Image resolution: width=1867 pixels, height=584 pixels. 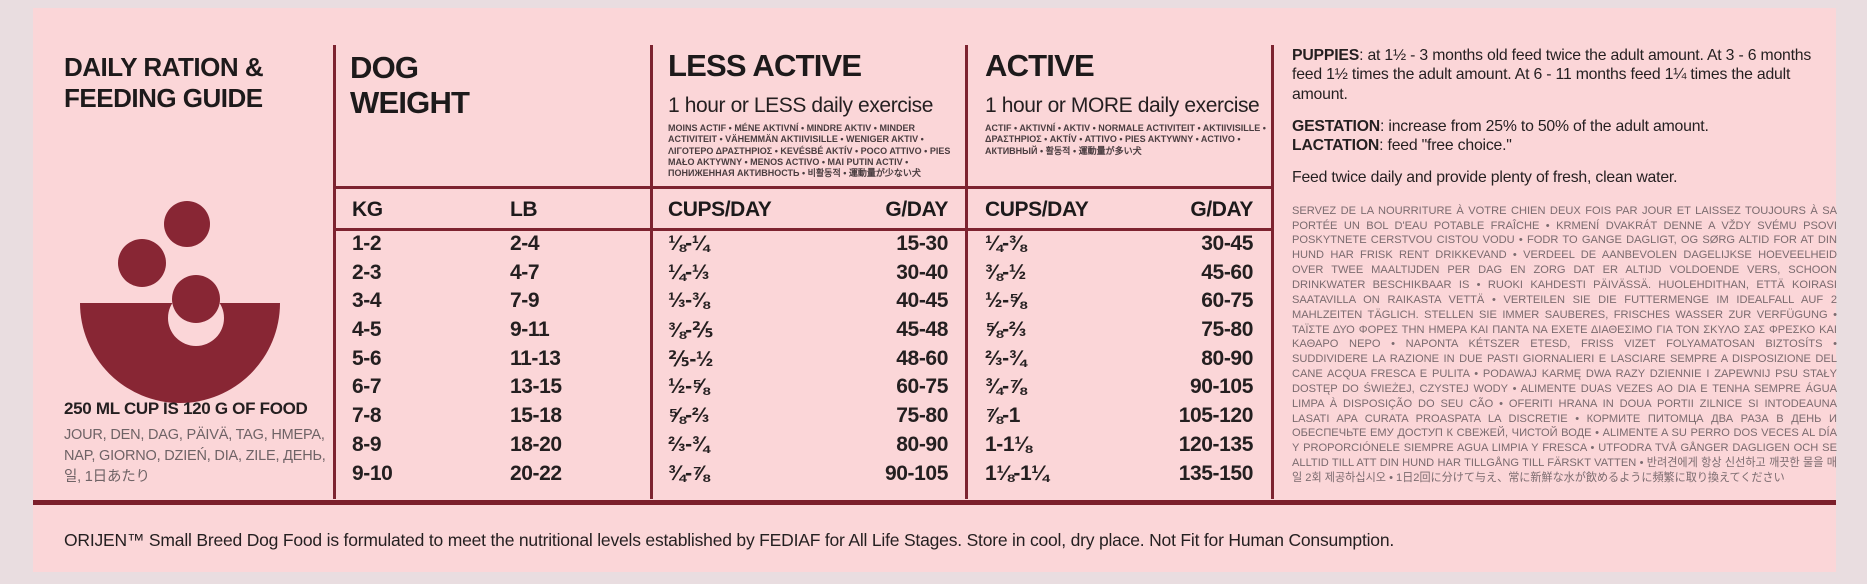 I want to click on less-active-g-cell: 15-30, so click(x=922, y=243).